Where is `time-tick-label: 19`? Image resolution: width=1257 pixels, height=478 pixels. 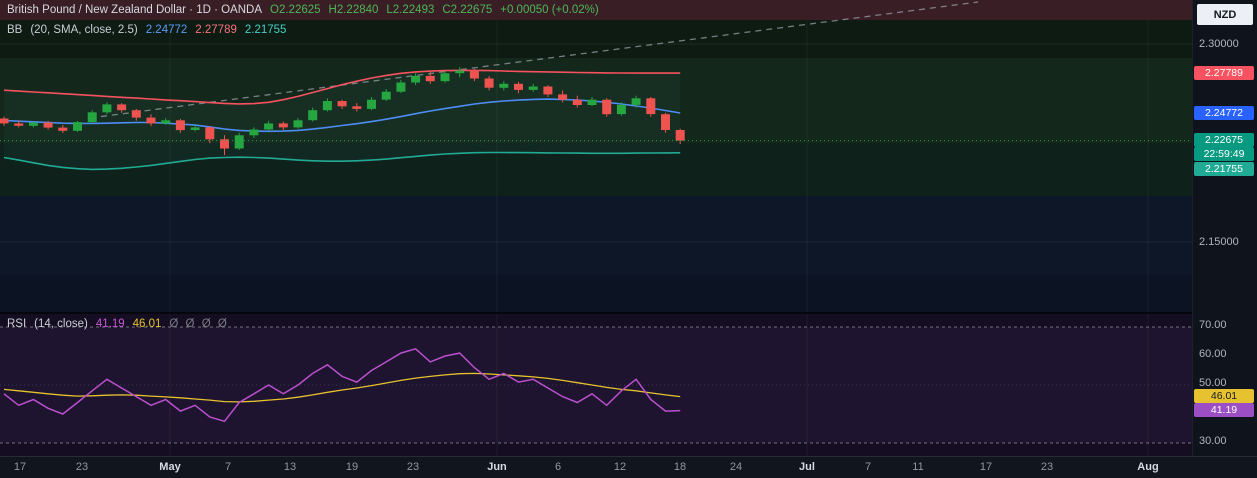
time-tick-label: 19 is located at coordinates (352, 467).